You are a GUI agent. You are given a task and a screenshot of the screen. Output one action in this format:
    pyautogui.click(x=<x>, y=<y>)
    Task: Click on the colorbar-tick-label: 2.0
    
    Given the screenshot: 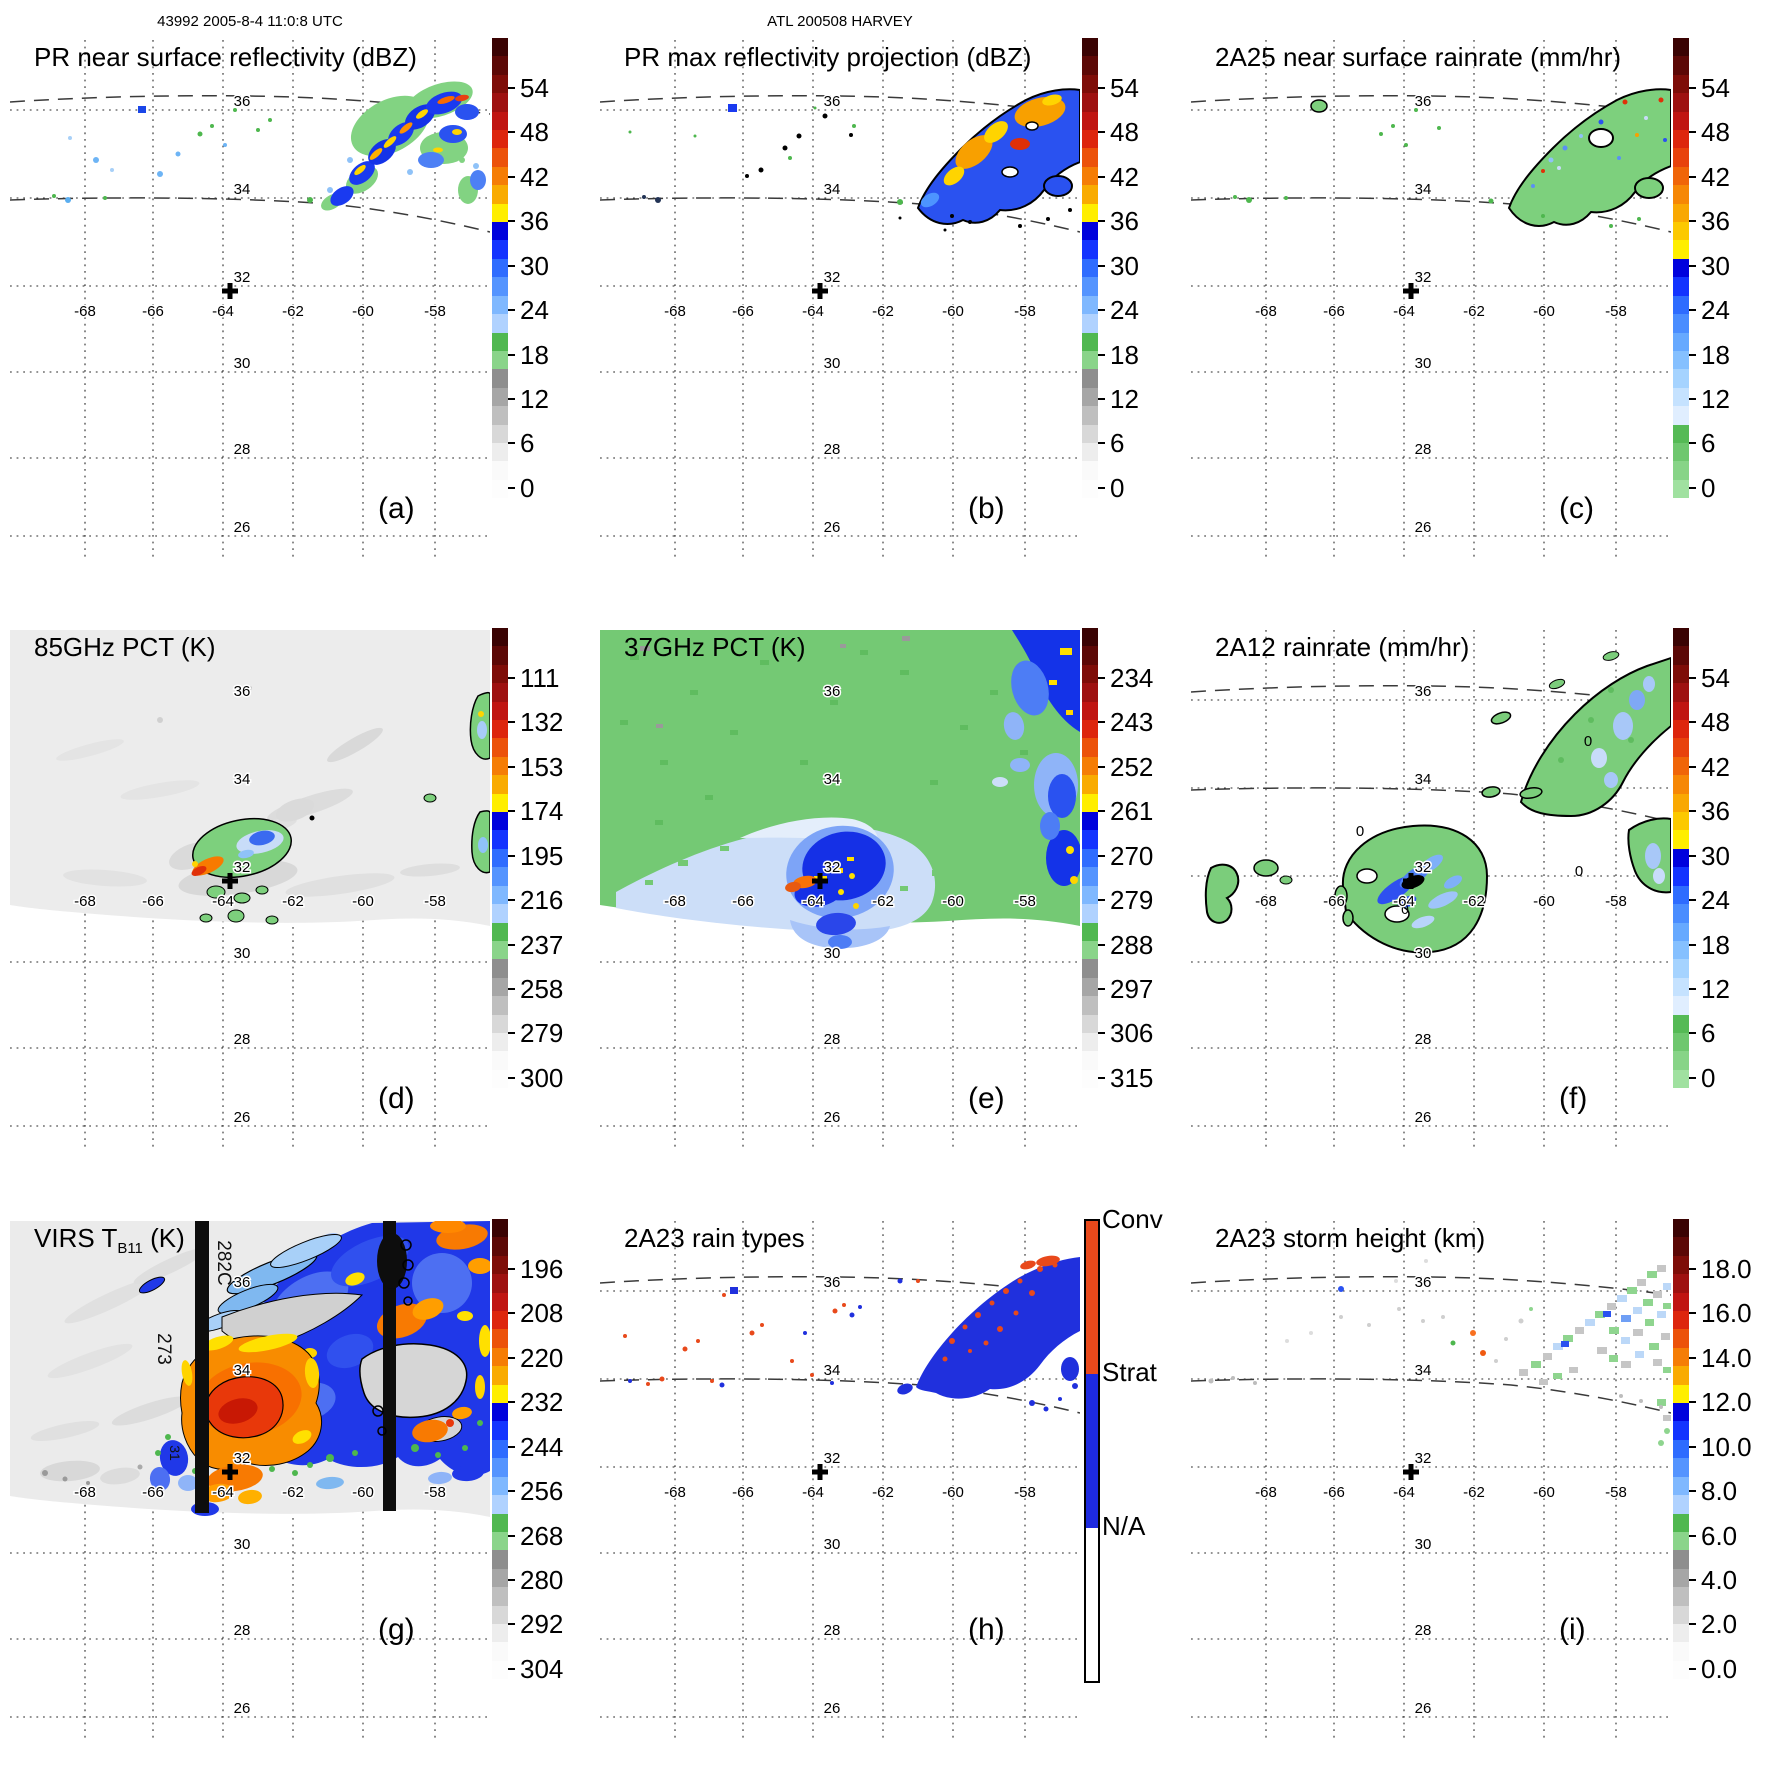 What is the action you would take?
    pyautogui.click(x=1719, y=1624)
    